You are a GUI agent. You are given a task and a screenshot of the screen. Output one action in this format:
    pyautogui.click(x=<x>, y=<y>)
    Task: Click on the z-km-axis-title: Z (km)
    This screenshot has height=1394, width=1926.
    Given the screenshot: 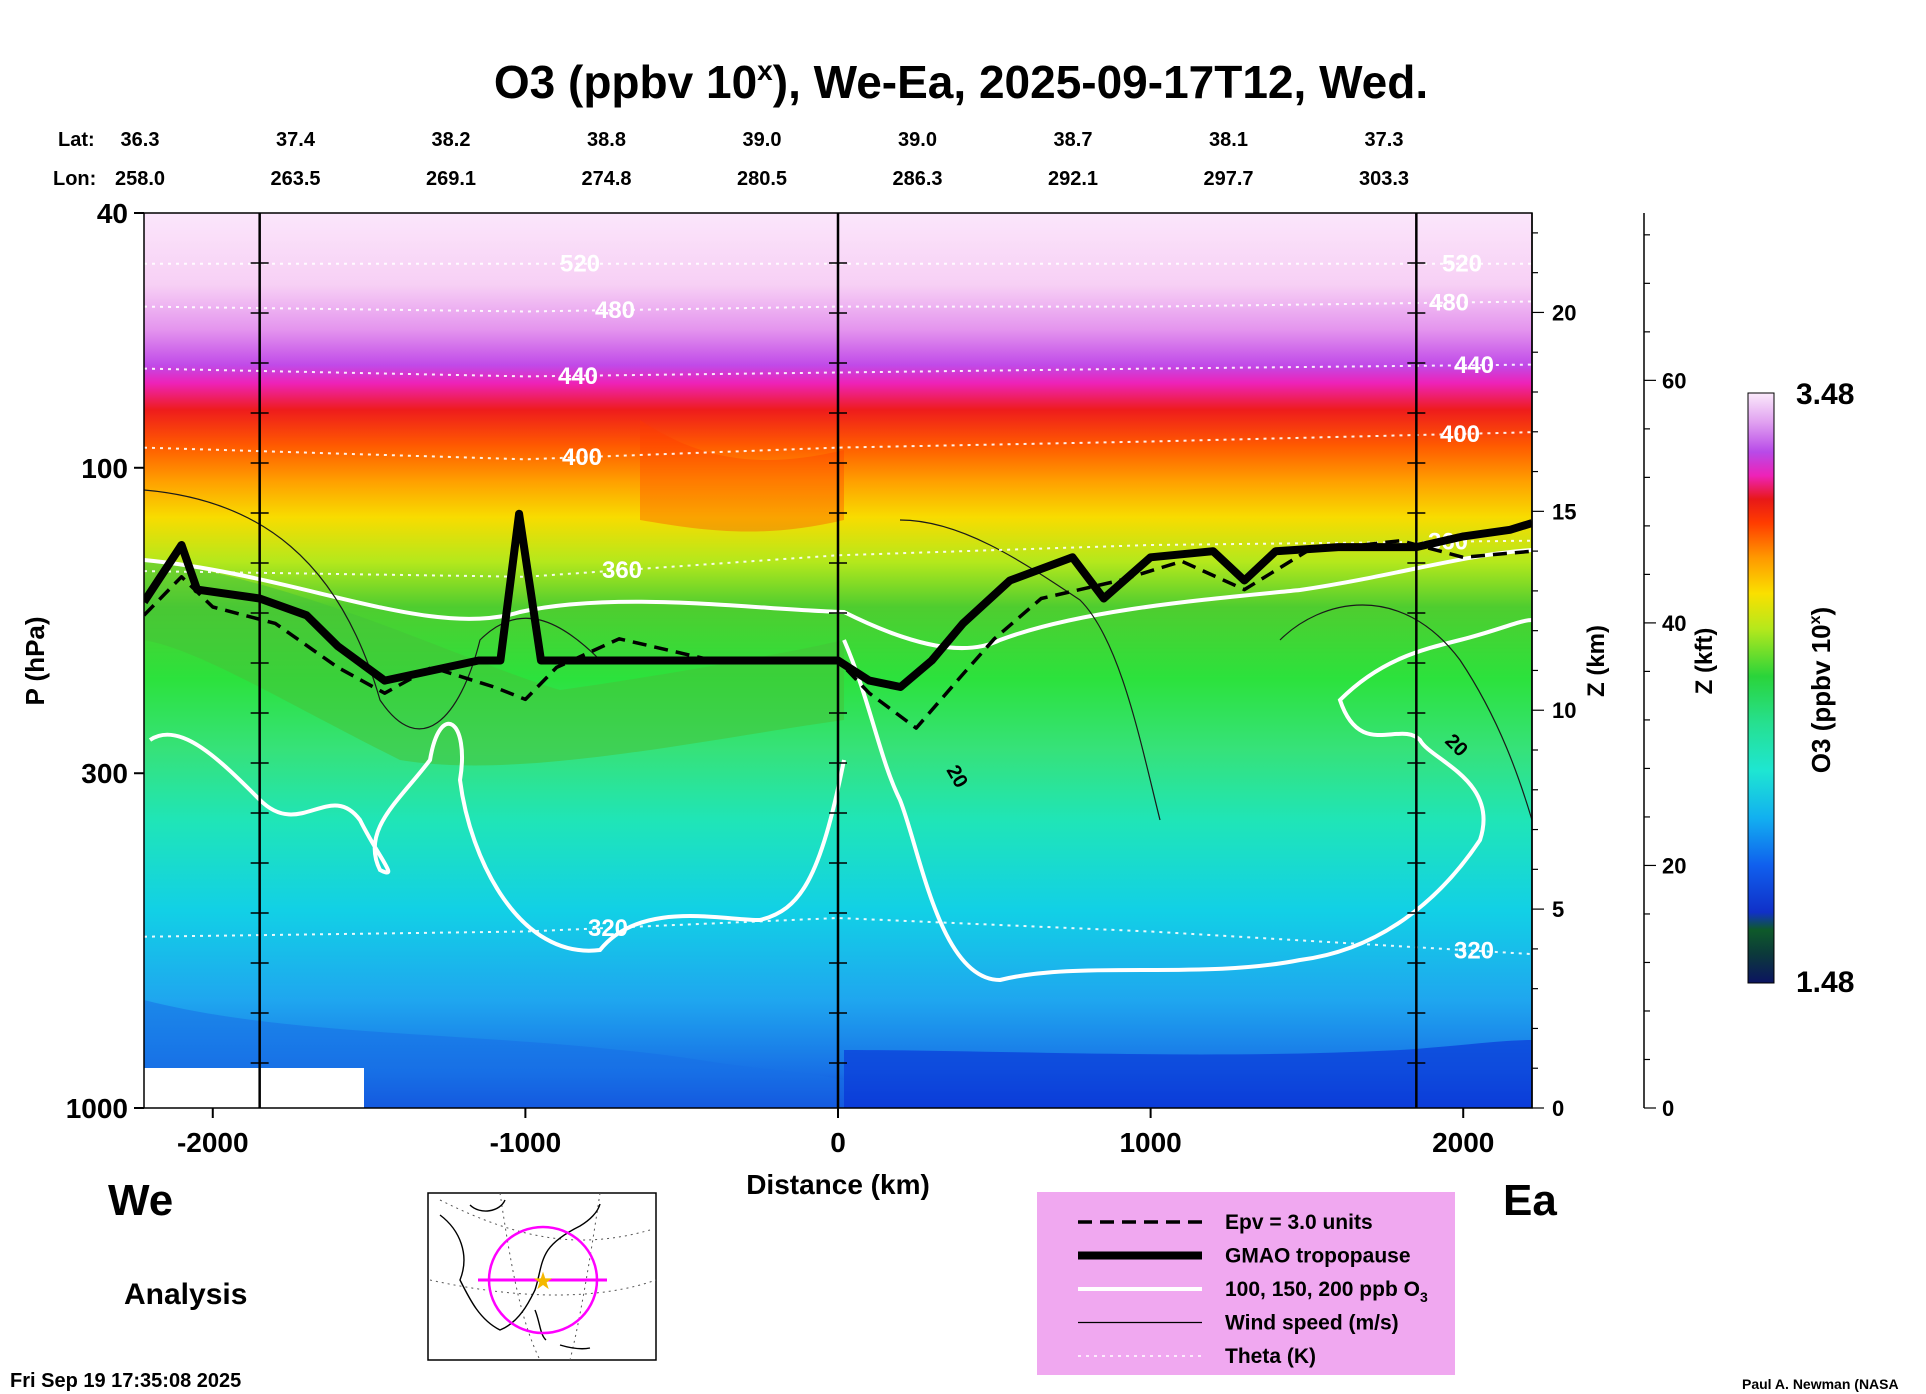 What is the action you would take?
    pyautogui.click(x=1596, y=661)
    